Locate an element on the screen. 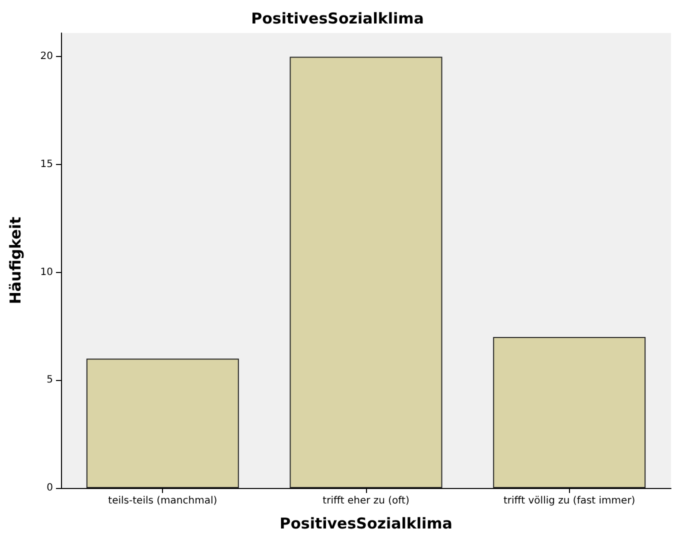 This screenshot has height=537, width=675. y-tick-label: 15 is located at coordinates (46, 164).